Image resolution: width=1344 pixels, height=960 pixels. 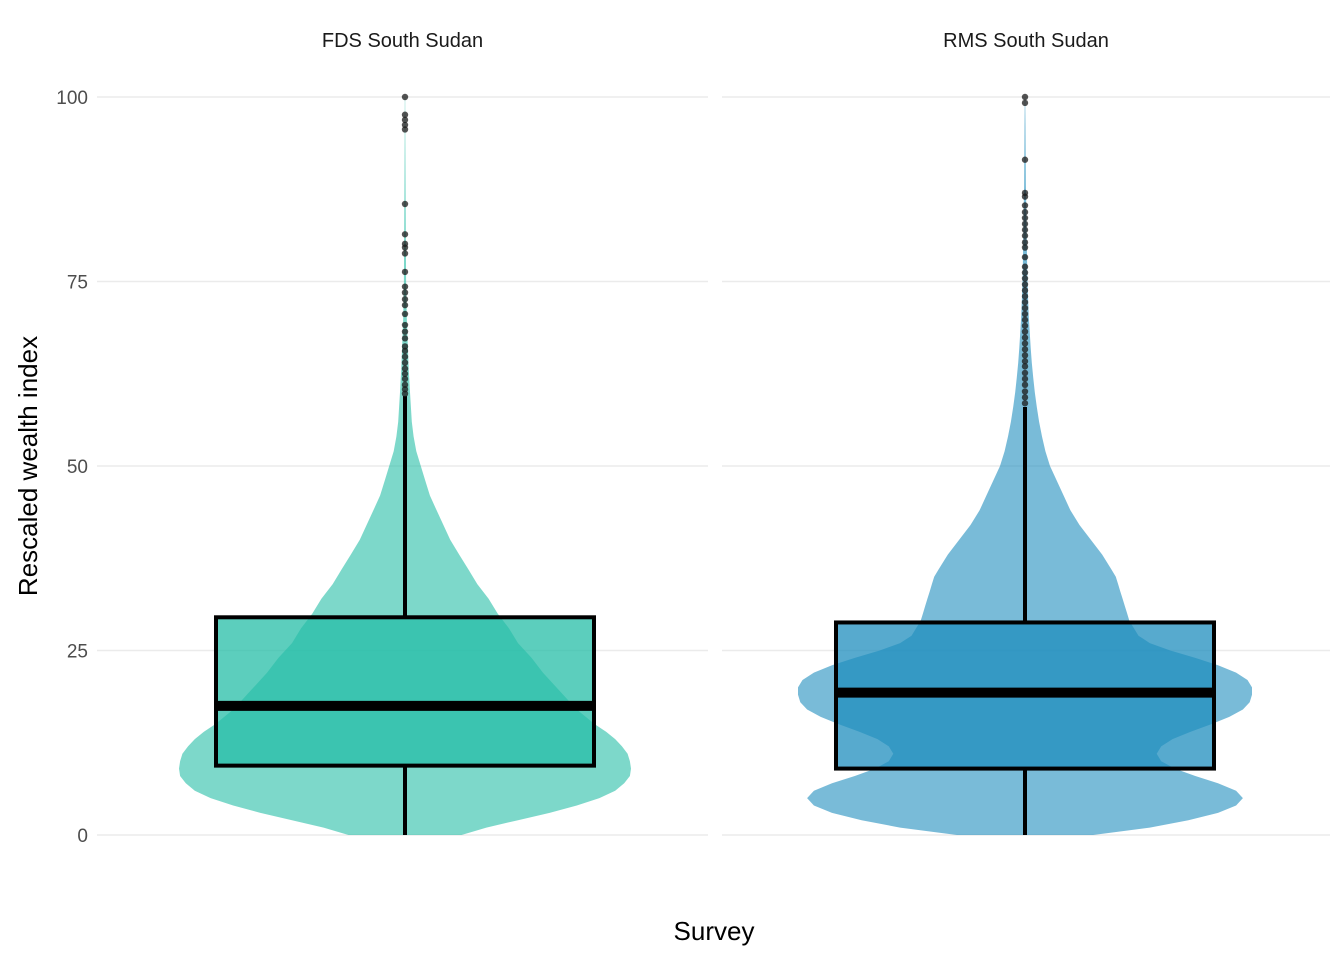 What do you see at coordinates (72, 98) in the screenshot?
I see `y-tick-label: 100` at bounding box center [72, 98].